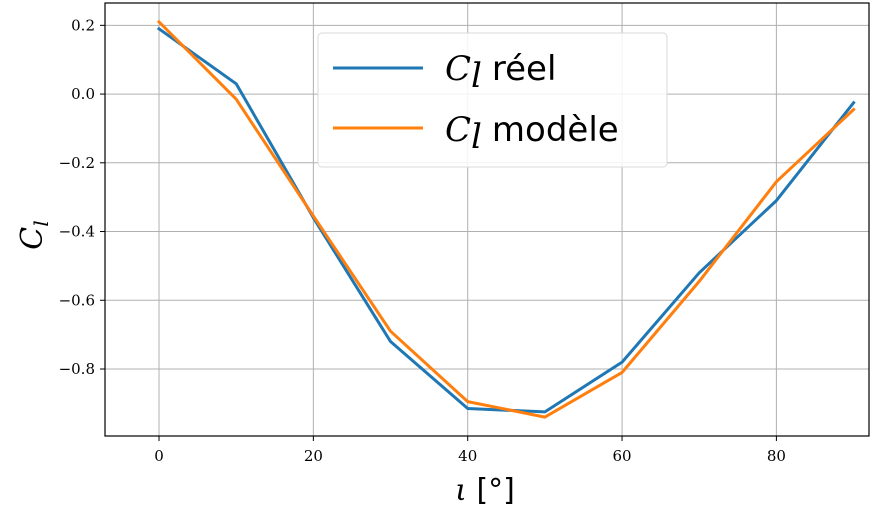  Describe the element at coordinates (458, 69) in the screenshot. I see `legend-symbol-reel: C` at that location.